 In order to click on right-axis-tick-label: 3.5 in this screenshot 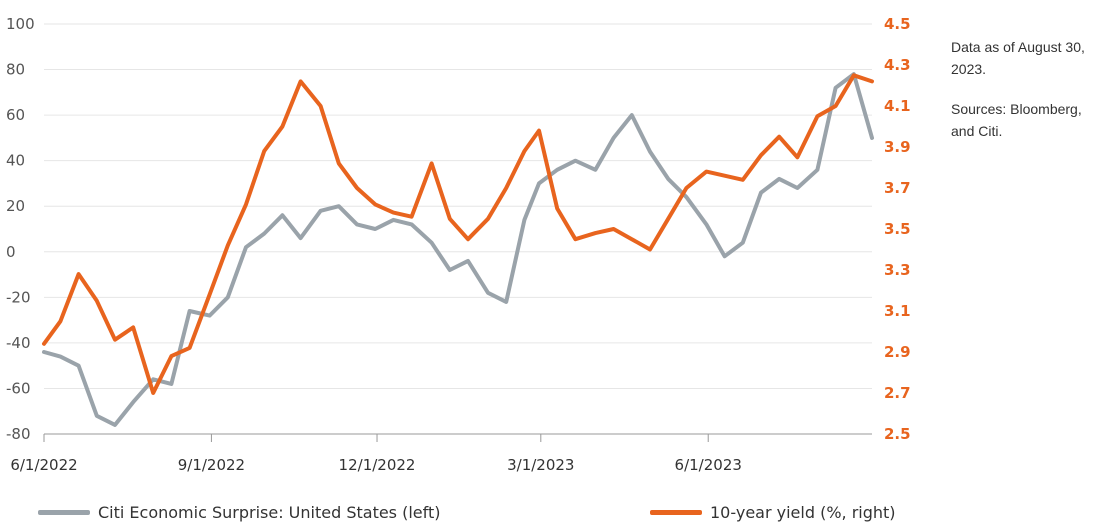, I will do `click(897, 229)`.